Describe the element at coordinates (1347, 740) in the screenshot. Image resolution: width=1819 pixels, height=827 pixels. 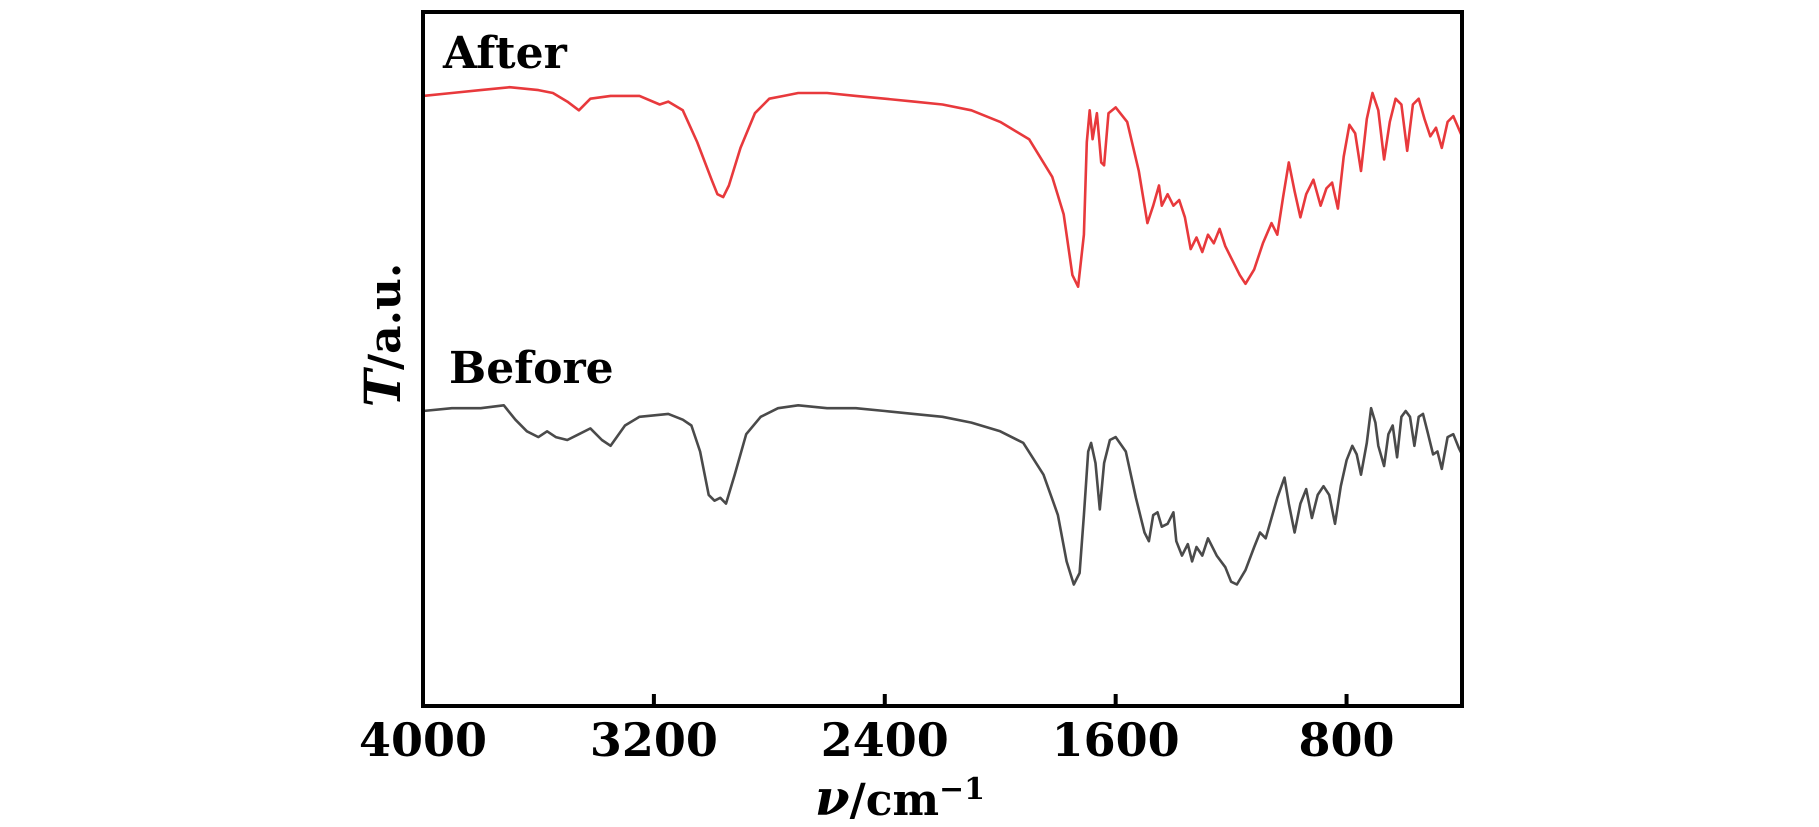
I see `x-tick-label: 800` at that location.